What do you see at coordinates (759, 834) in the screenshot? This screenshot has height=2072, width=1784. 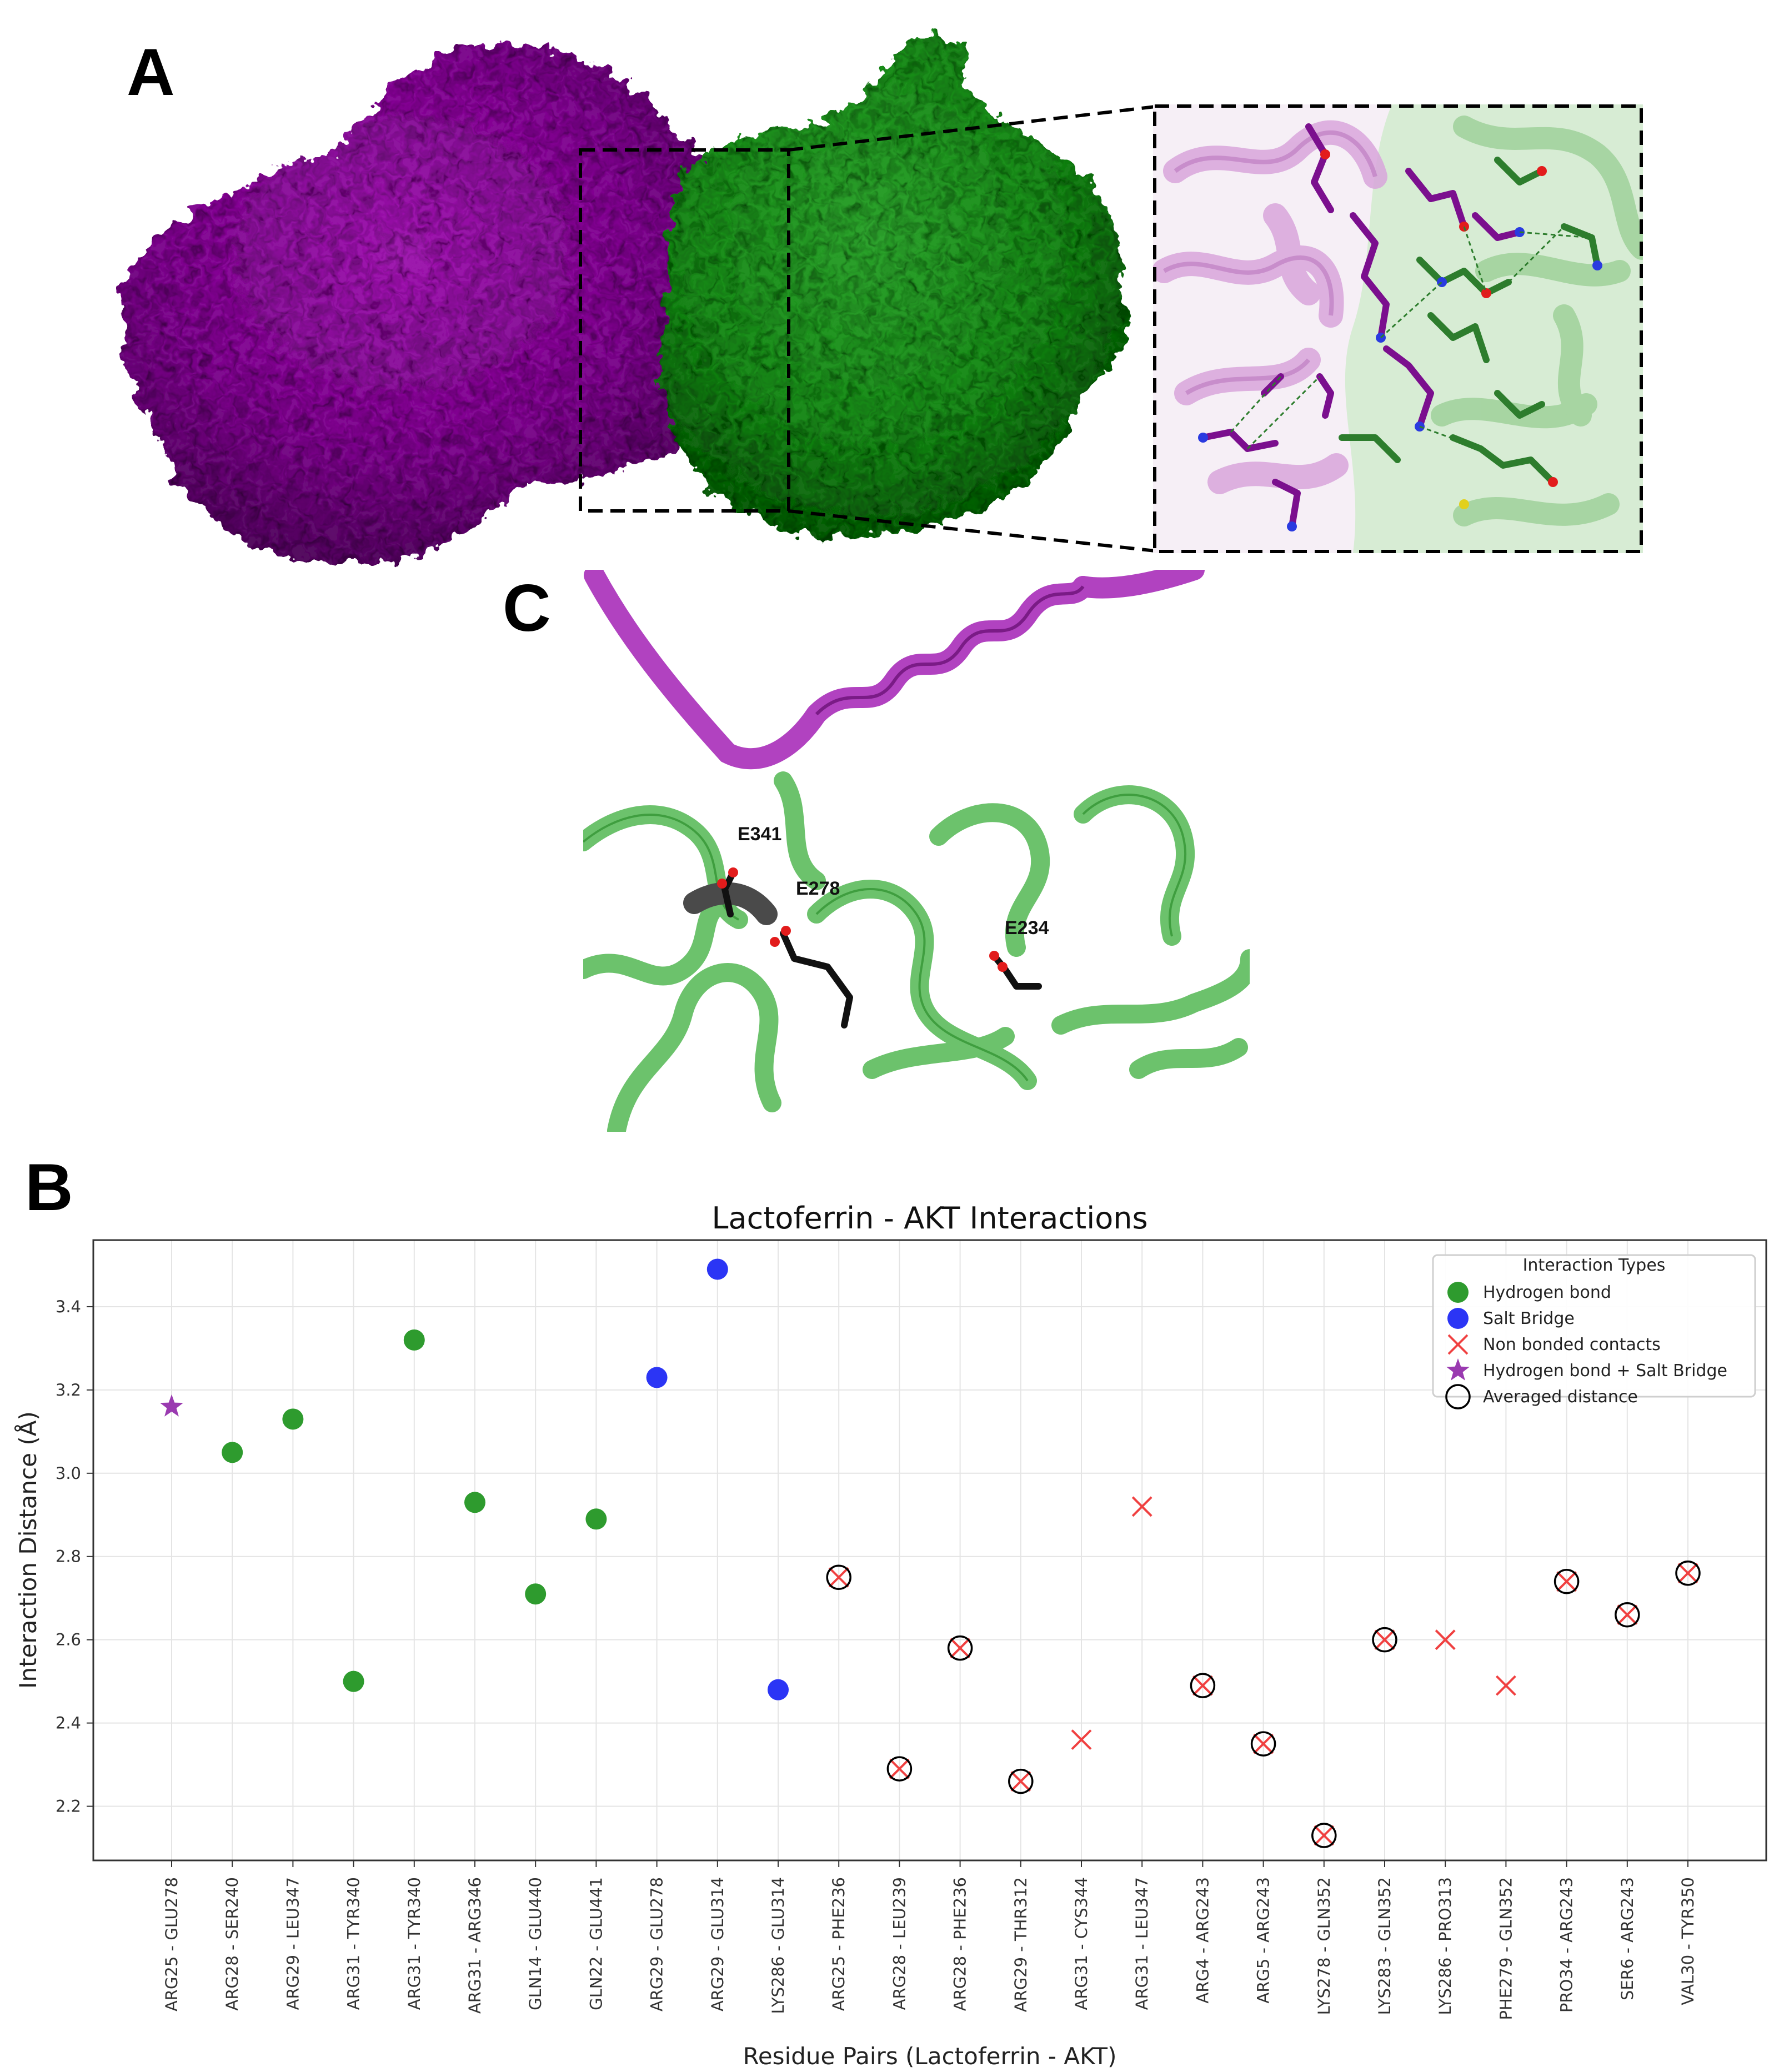 I see `residue-label-e341: E341` at bounding box center [759, 834].